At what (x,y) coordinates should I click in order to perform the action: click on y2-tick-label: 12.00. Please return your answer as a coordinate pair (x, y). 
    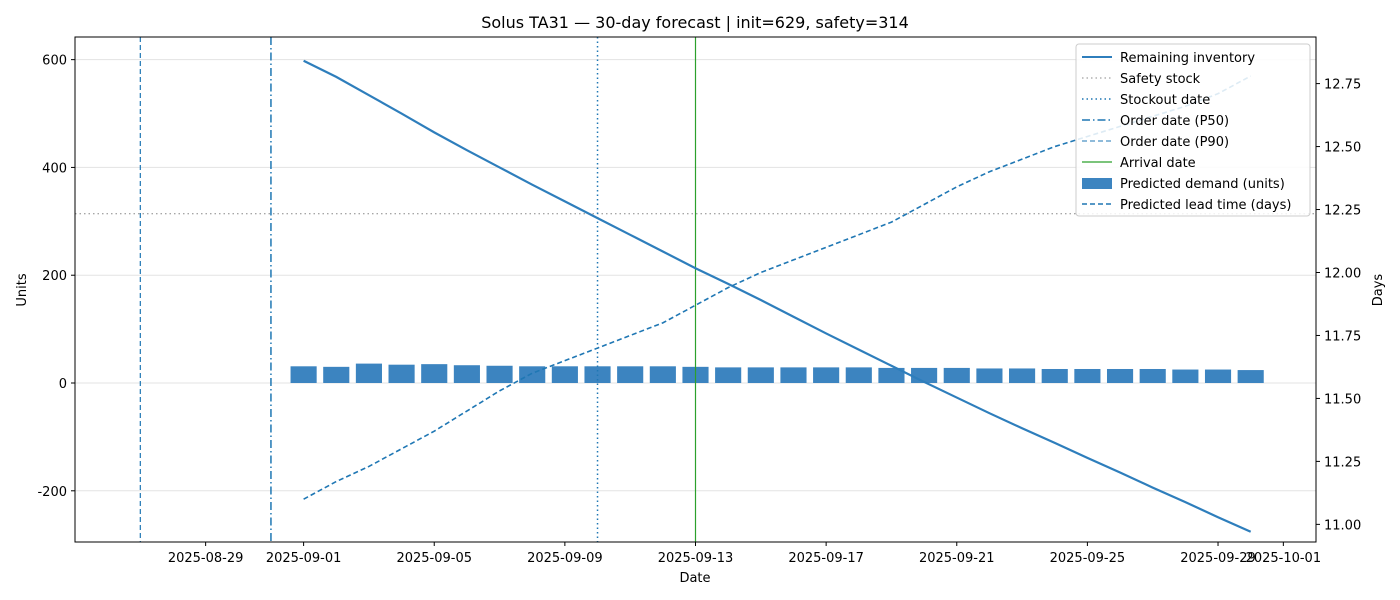
    Looking at the image, I should click on (1342, 273).